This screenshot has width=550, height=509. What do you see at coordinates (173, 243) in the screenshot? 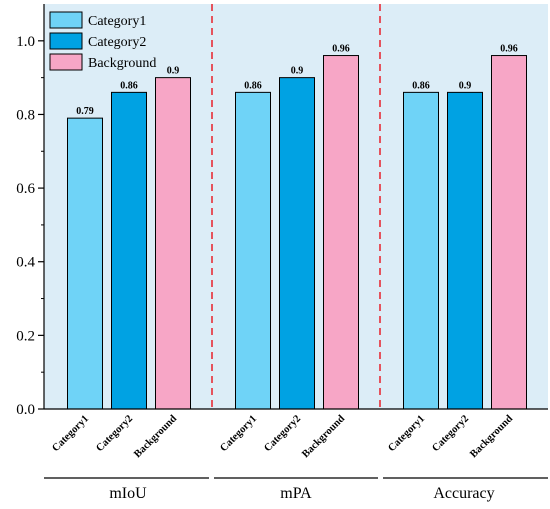
I see `bar-miou-background` at bounding box center [173, 243].